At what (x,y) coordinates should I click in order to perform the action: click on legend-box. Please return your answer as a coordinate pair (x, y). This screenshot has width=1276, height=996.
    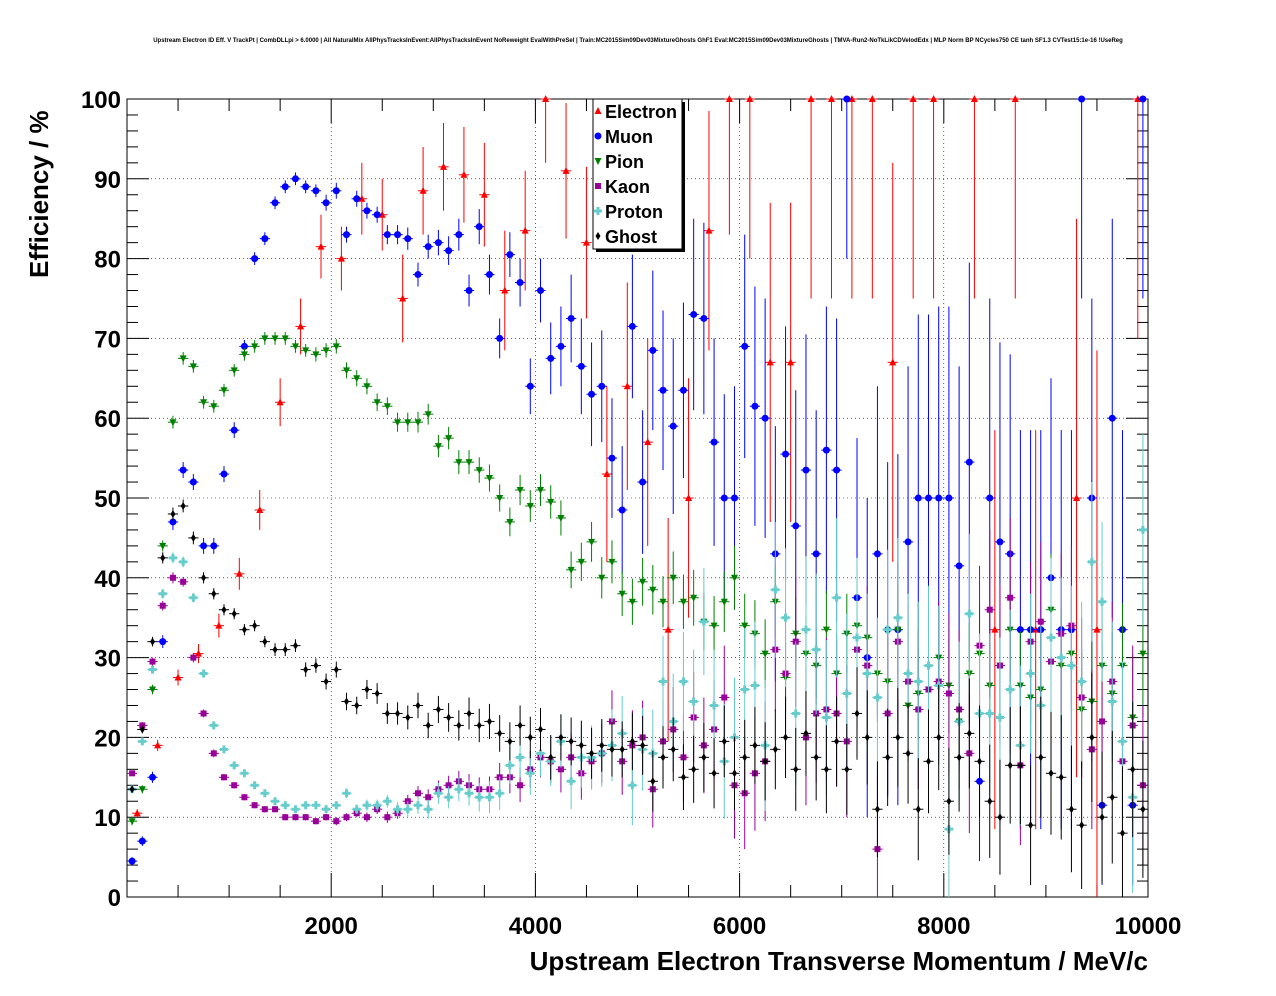
    Looking at the image, I should click on (637, 174).